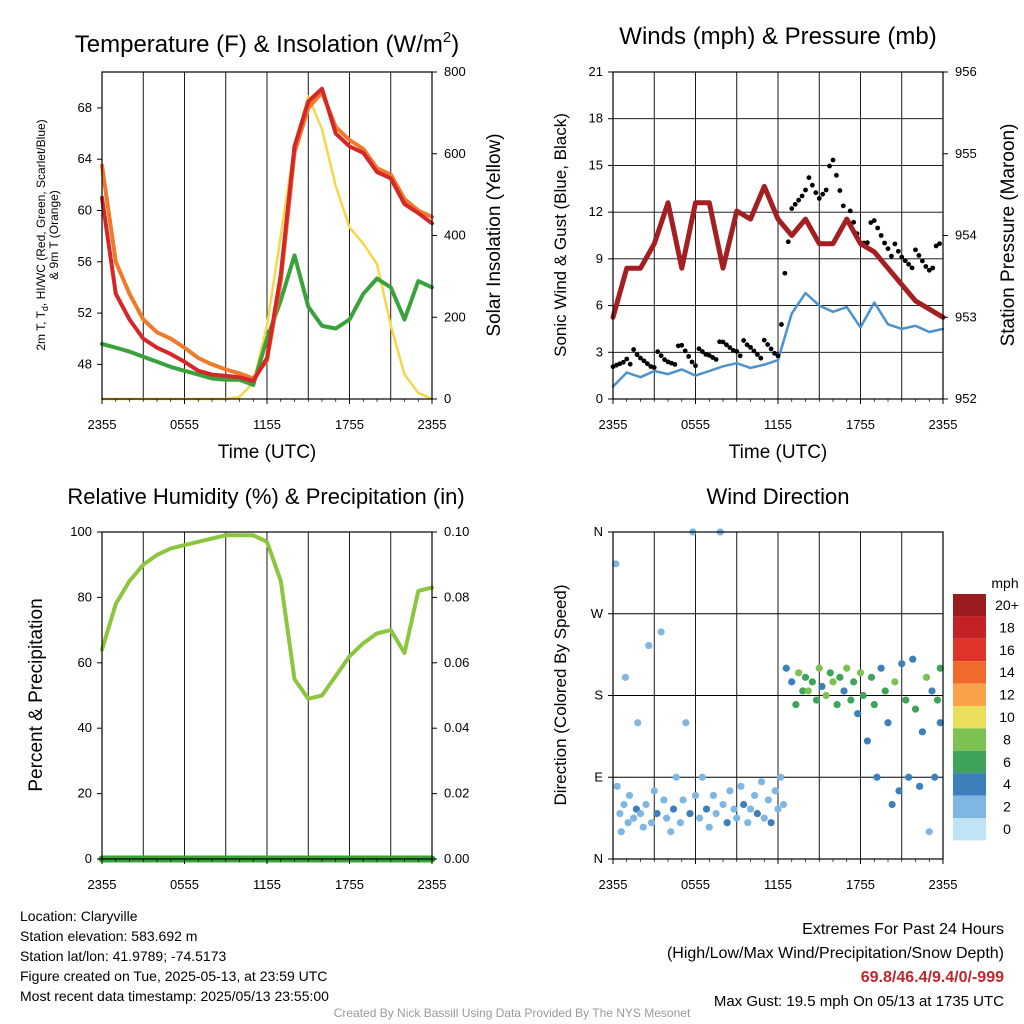 The height and width of the screenshot is (1024, 1024). I want to click on humidity-grid, so click(267, 695).